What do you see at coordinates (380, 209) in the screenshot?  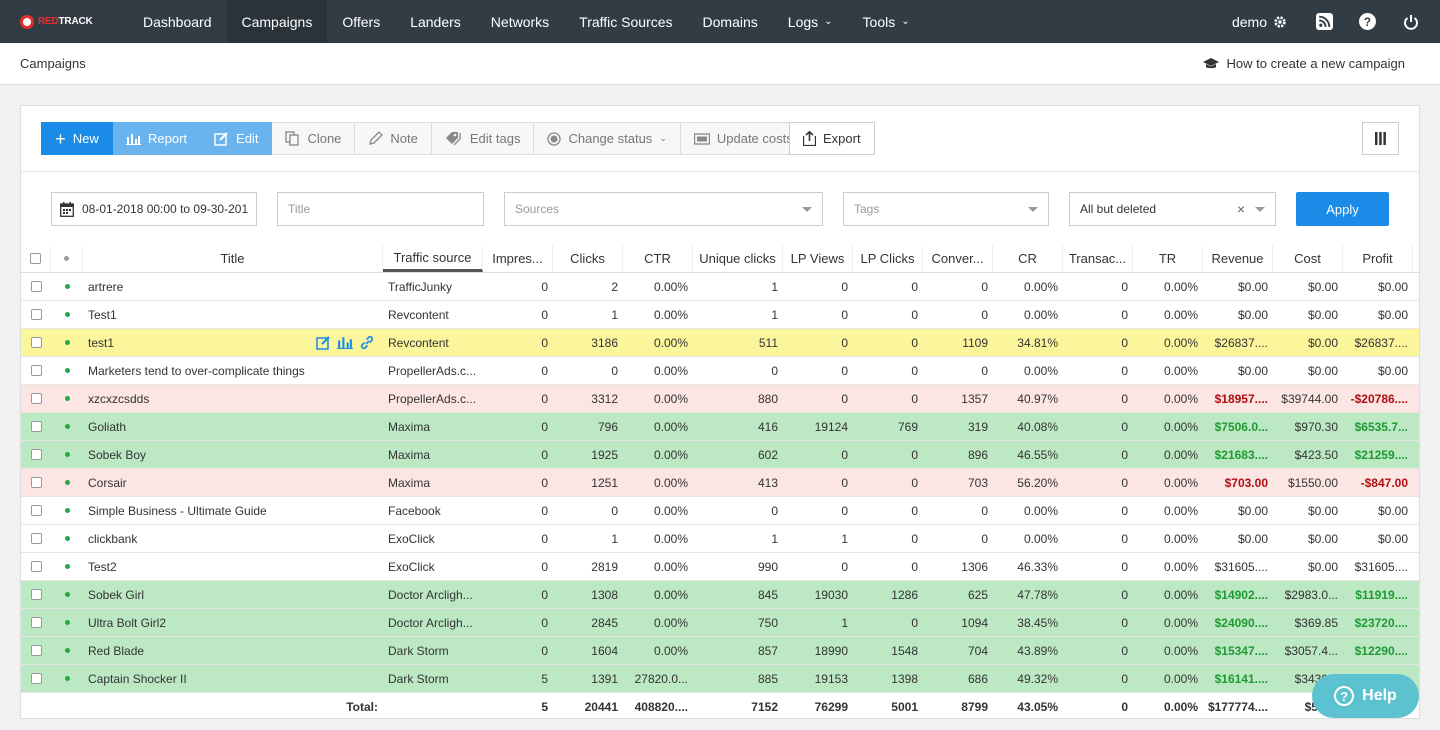 I see `title-filter-input: Title` at bounding box center [380, 209].